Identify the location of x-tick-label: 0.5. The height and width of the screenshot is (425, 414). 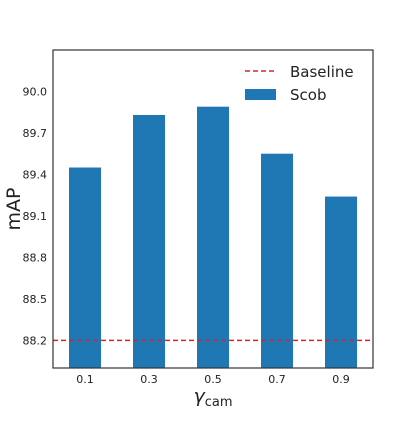
(213, 379).